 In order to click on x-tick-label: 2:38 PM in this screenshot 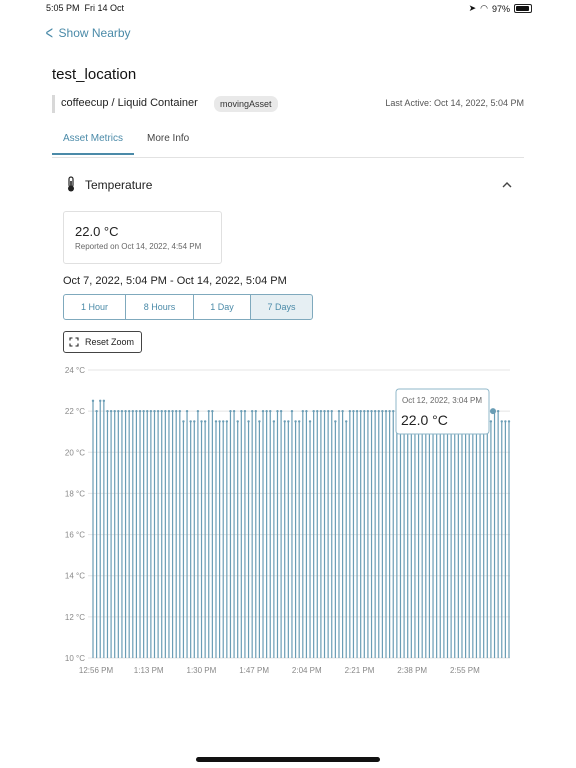, I will do `click(412, 670)`.